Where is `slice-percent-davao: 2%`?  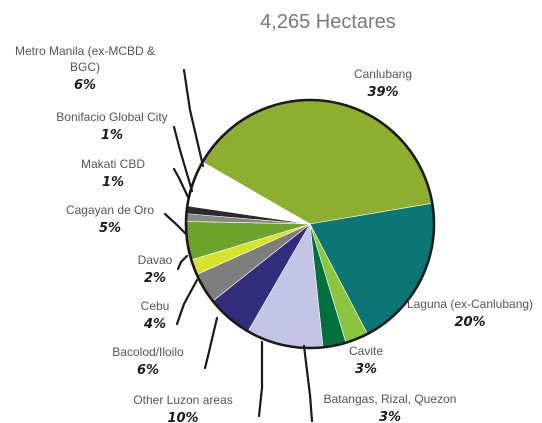
slice-percent-davao: 2% is located at coordinates (155, 278).